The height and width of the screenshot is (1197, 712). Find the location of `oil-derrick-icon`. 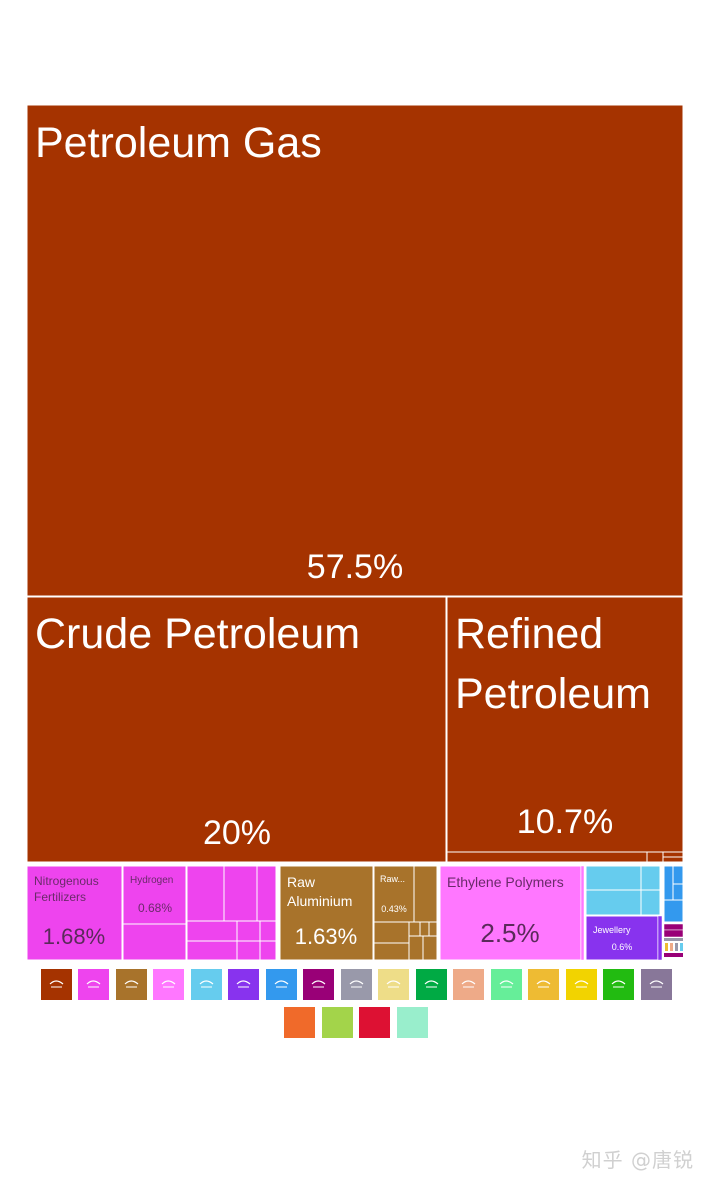

oil-derrick-icon is located at coordinates (56, 984).